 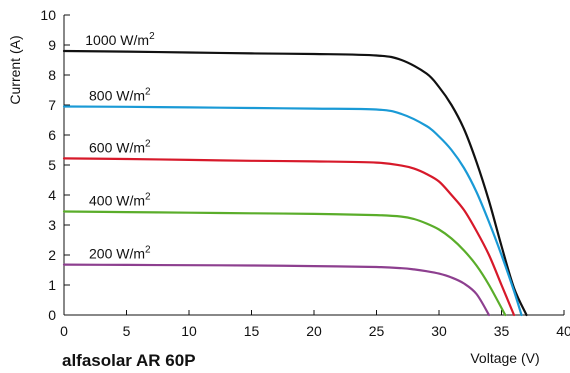 What do you see at coordinates (504, 358) in the screenshot?
I see `x-axis-label: Voltage (V)` at bounding box center [504, 358].